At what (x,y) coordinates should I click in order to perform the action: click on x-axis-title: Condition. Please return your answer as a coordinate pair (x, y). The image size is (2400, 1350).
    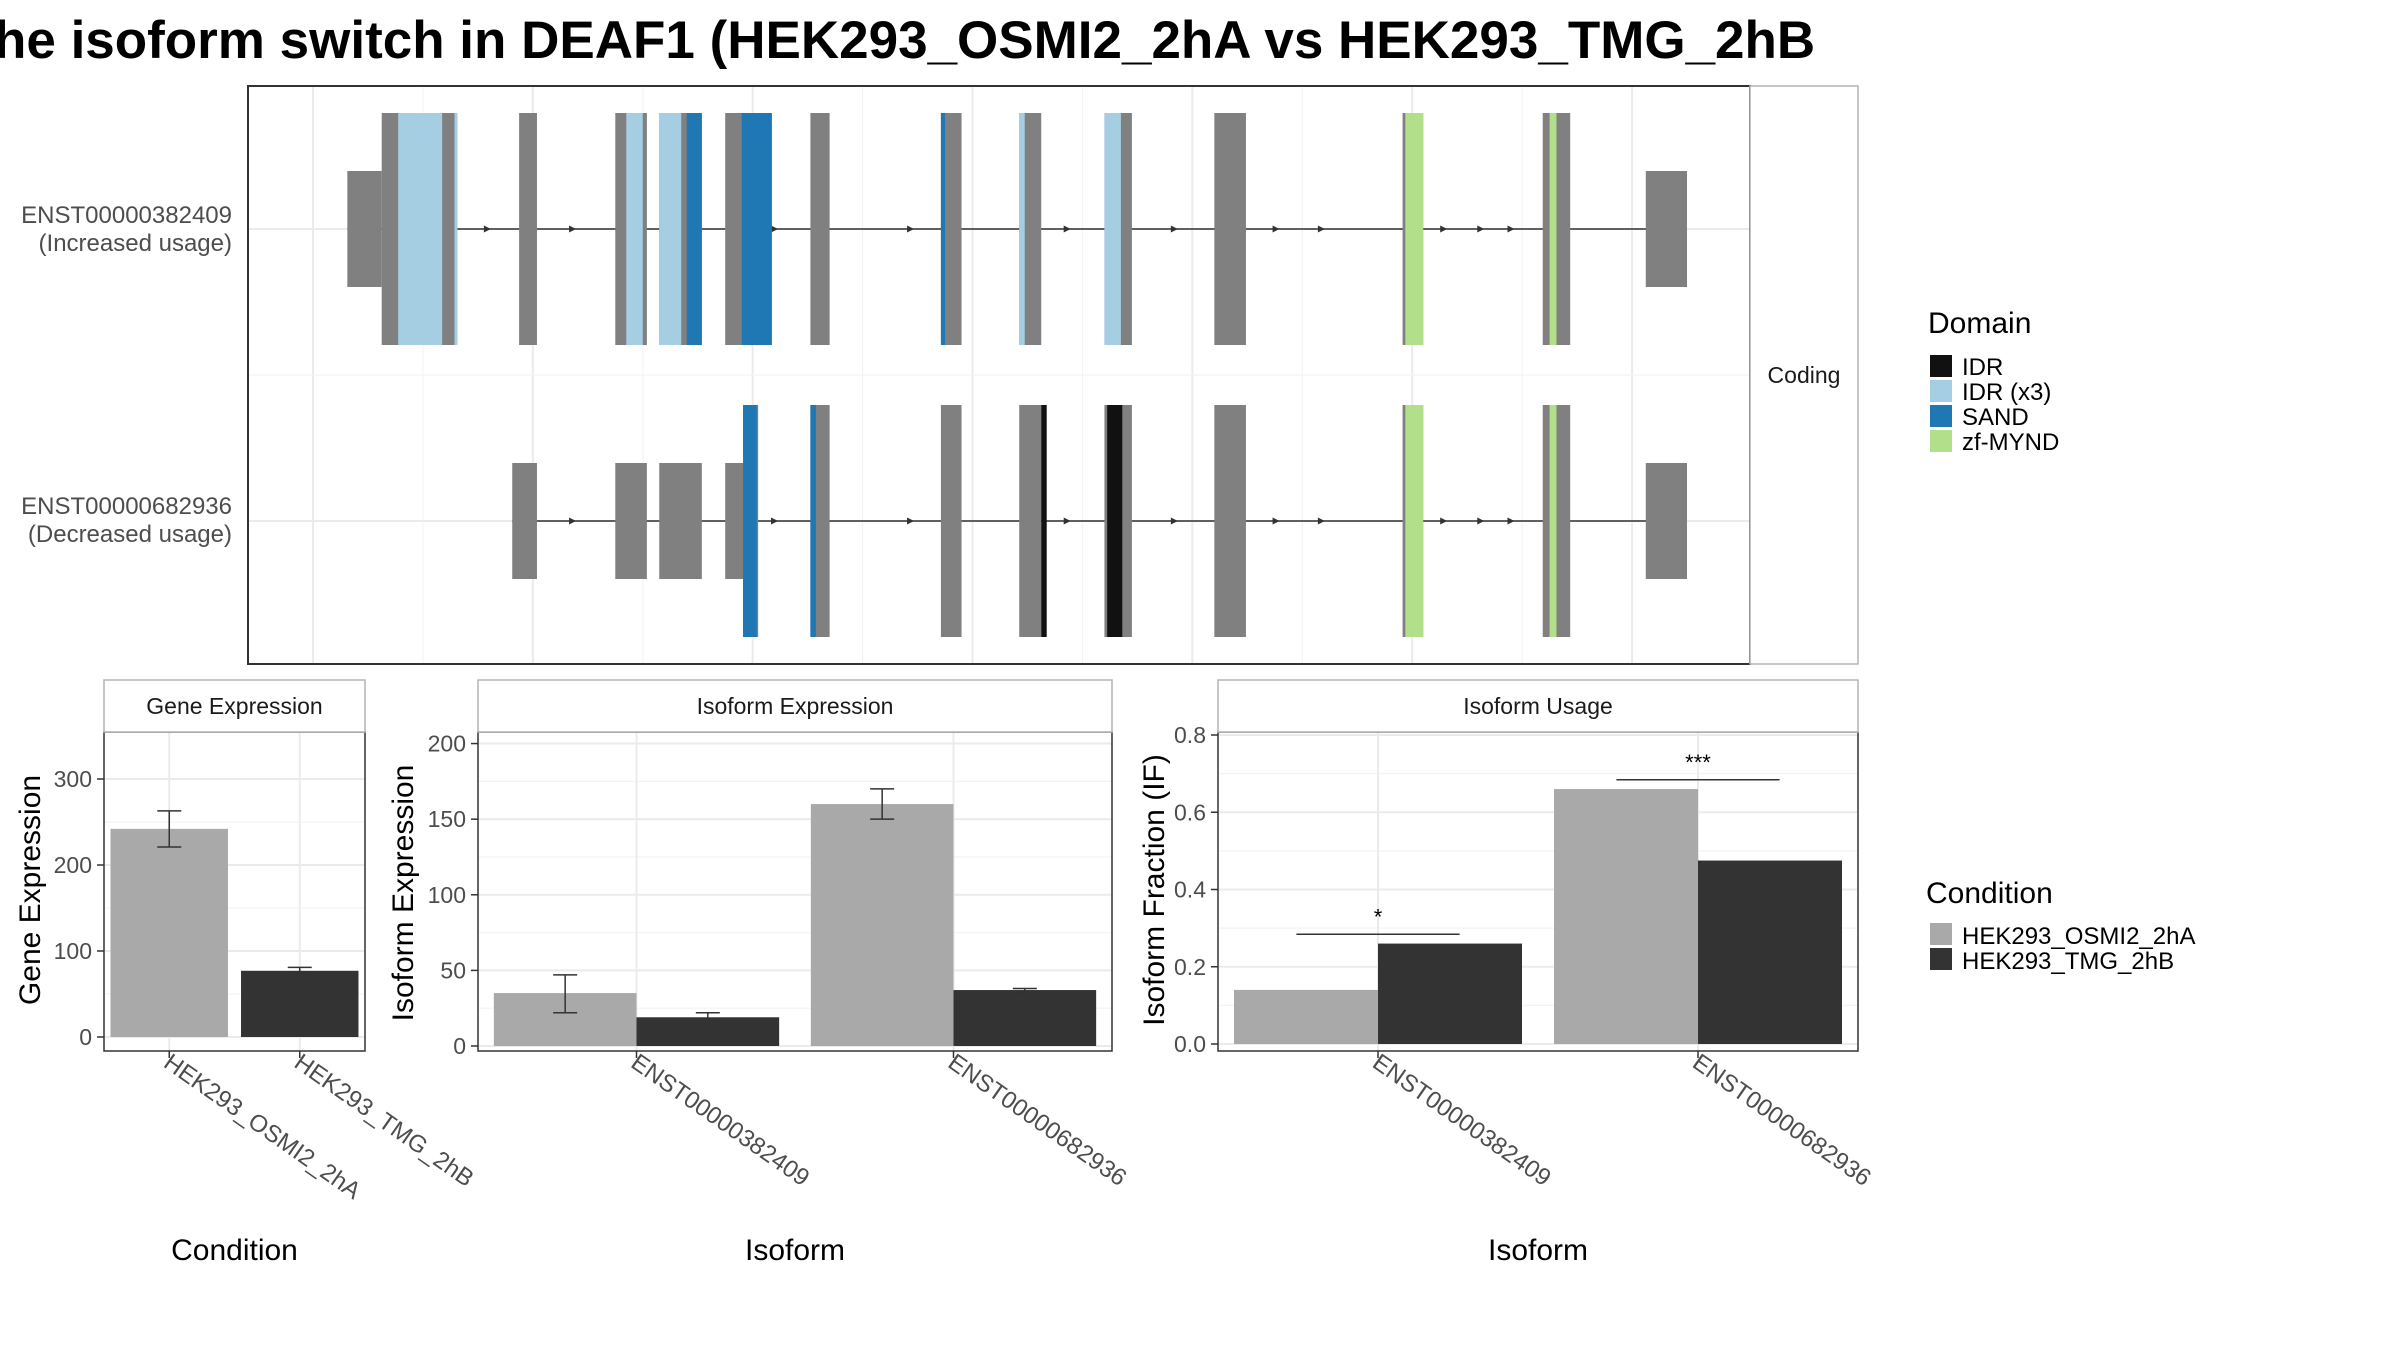
    Looking at the image, I should click on (234, 1250).